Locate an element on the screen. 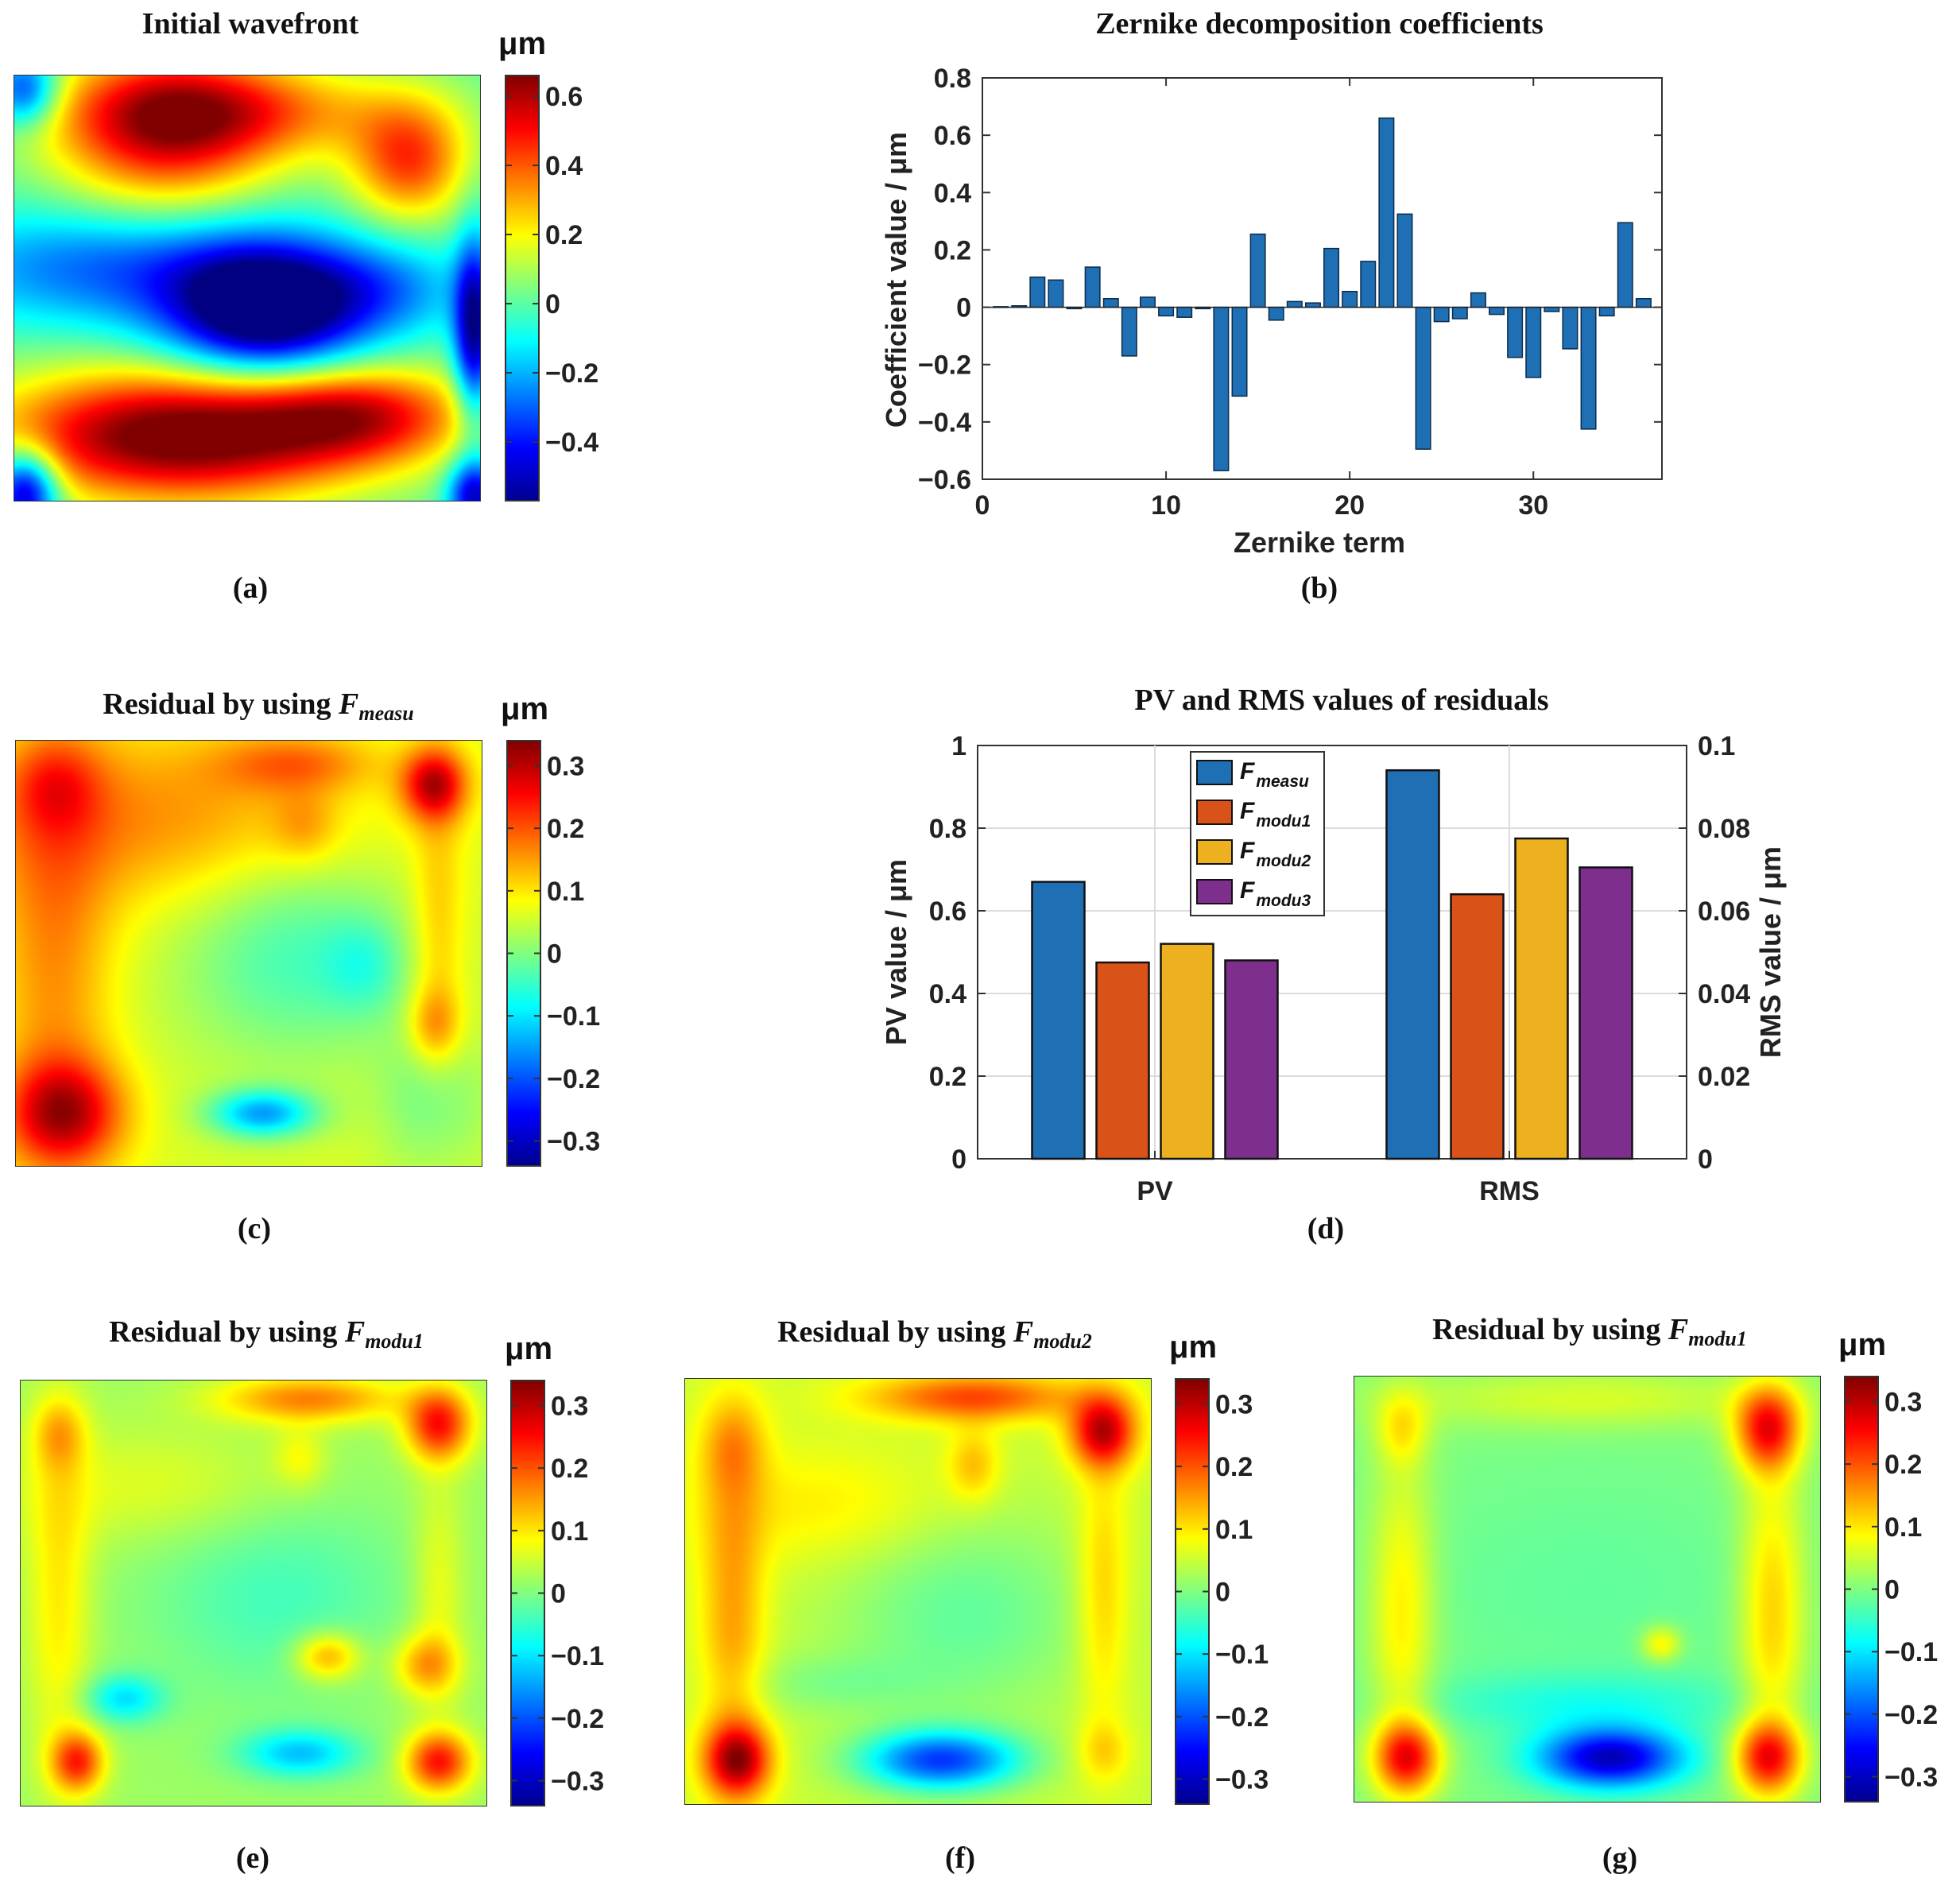 The image size is (1960, 1882). bar-rms-measu is located at coordinates (1412, 964).